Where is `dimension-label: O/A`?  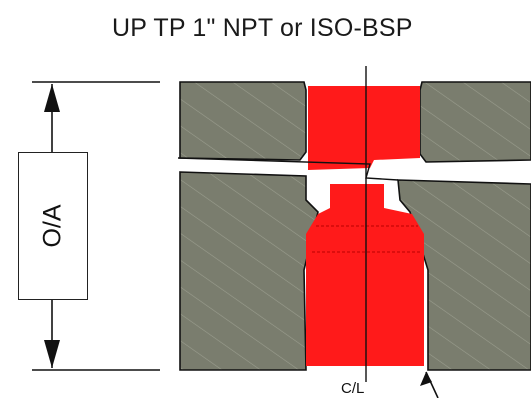 dimension-label: O/A is located at coordinates (52, 226).